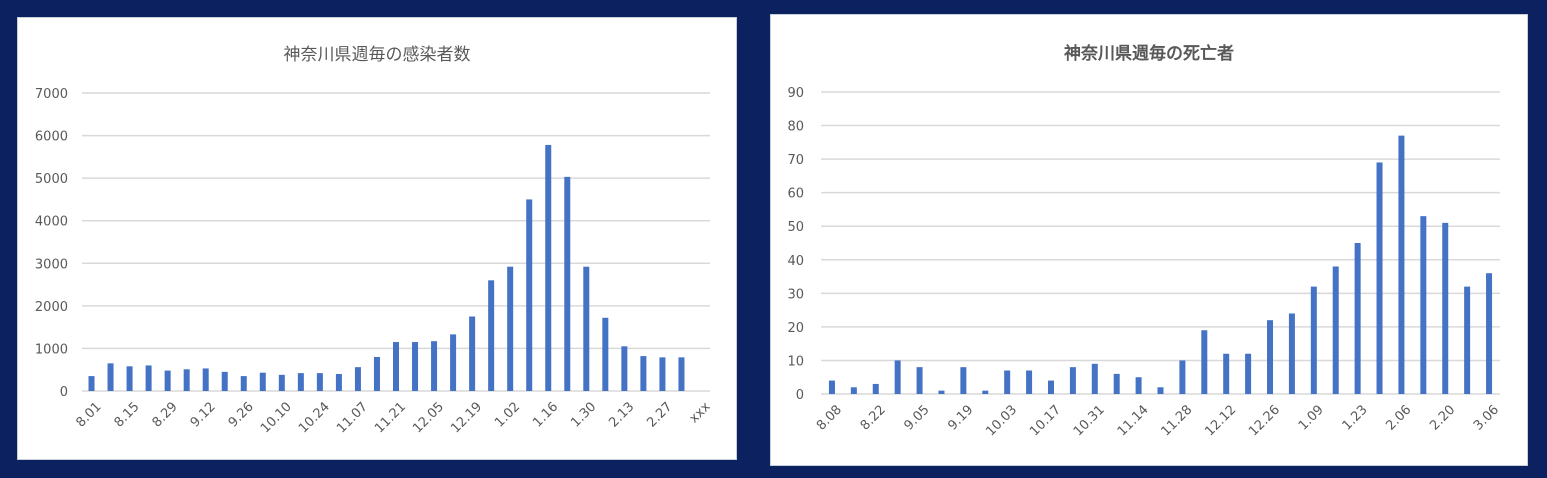  What do you see at coordinates (377, 55) in the screenshot?
I see `chart-title: 神奈川県週毎の感染者数` at bounding box center [377, 55].